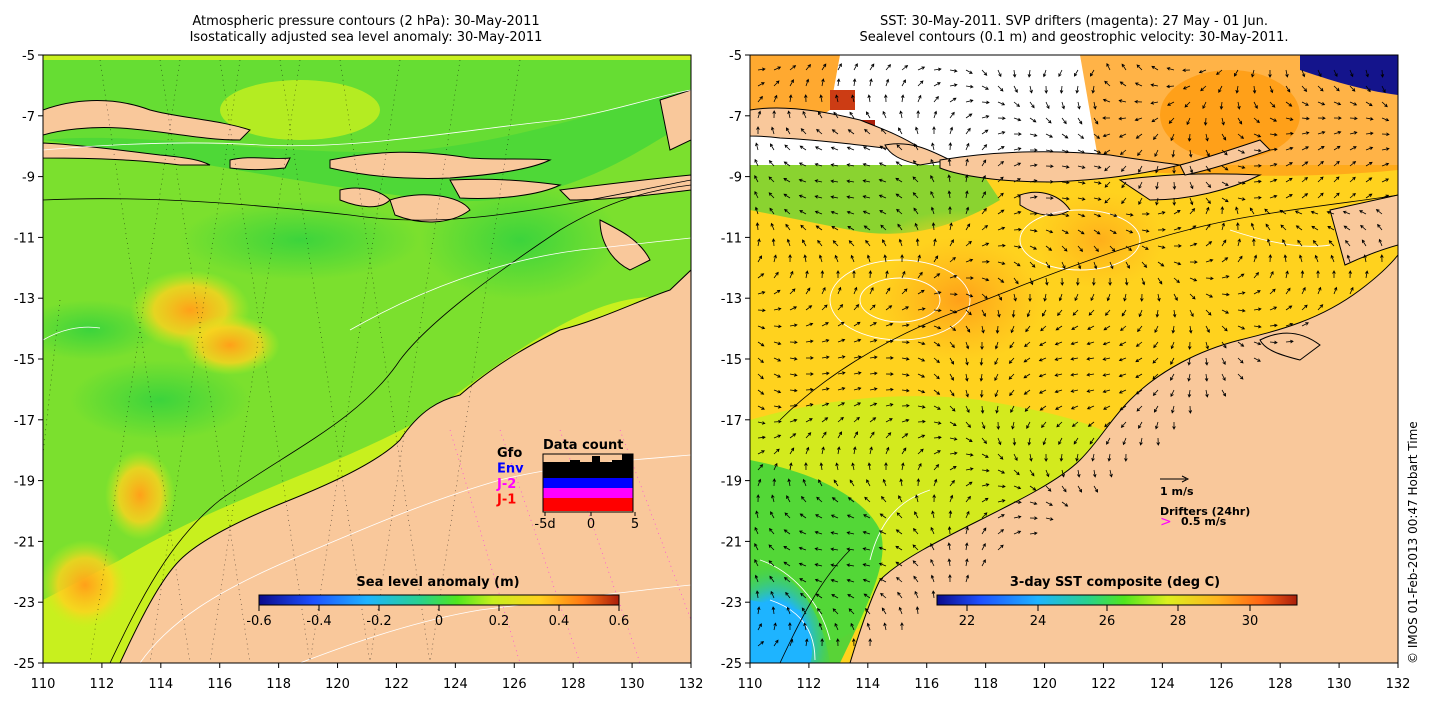  Describe the element at coordinates (731, 664) in the screenshot. I see `y-tick-label: -25` at that location.